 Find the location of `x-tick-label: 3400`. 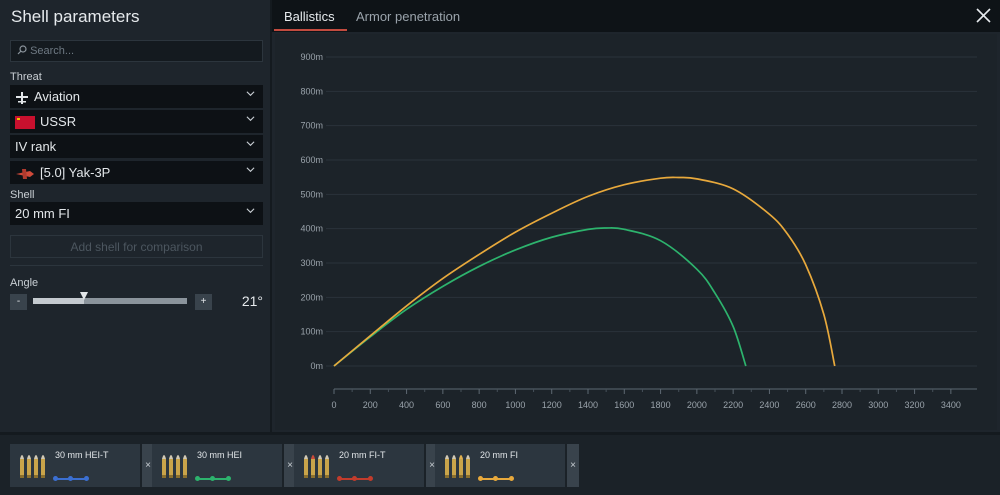

x-tick-label: 3400 is located at coordinates (951, 405).